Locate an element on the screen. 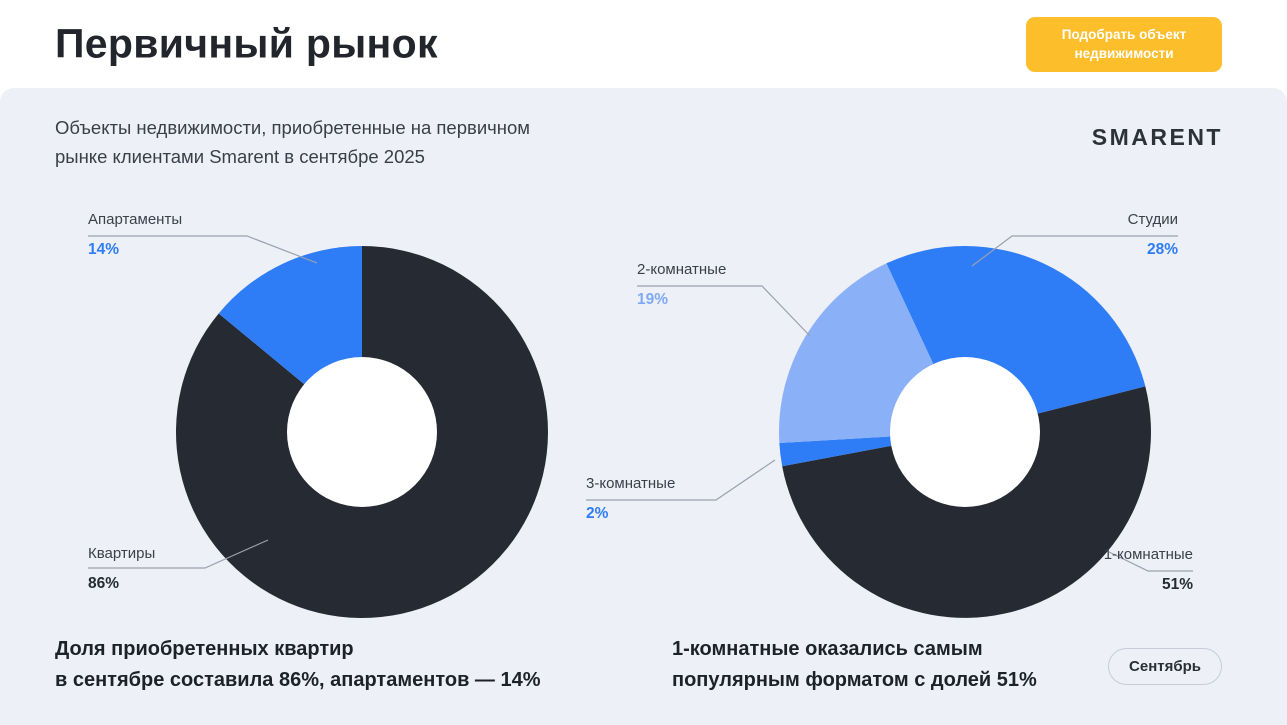  callout-2room: 2-комнатные 19% is located at coordinates (681, 285).